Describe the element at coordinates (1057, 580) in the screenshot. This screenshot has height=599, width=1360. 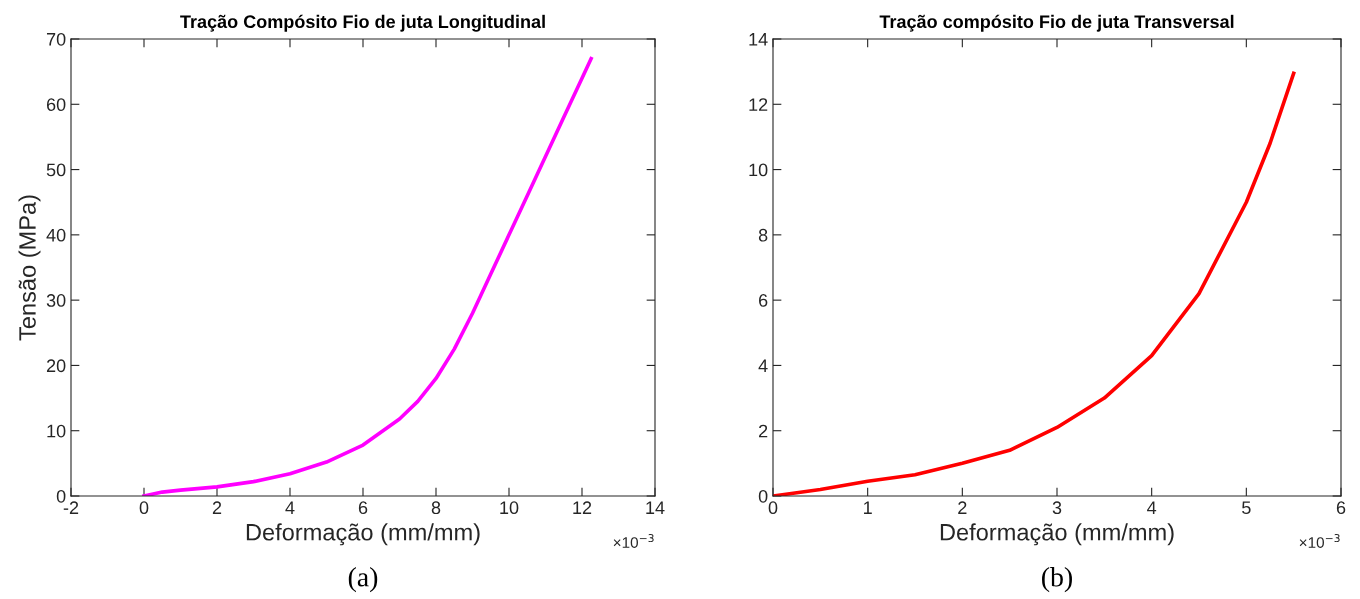
I see `text: (b)` at that location.